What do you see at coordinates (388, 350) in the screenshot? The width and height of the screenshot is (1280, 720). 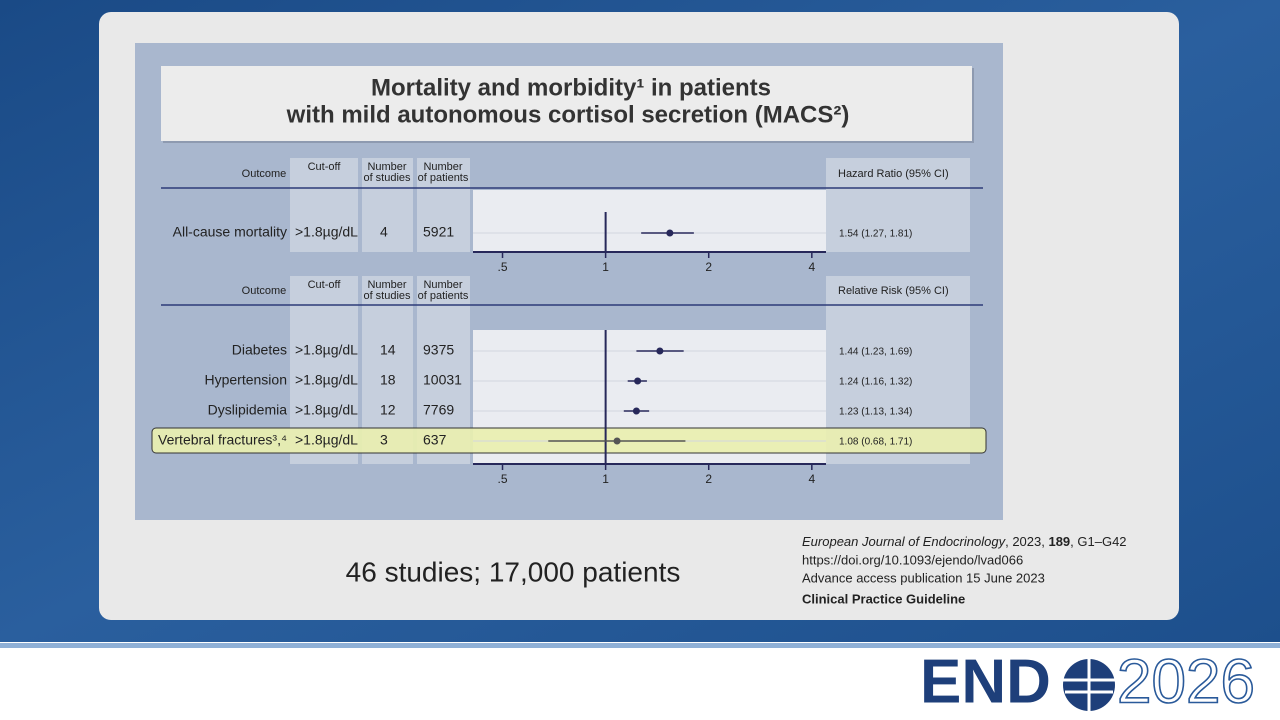 I see `studies: 14` at bounding box center [388, 350].